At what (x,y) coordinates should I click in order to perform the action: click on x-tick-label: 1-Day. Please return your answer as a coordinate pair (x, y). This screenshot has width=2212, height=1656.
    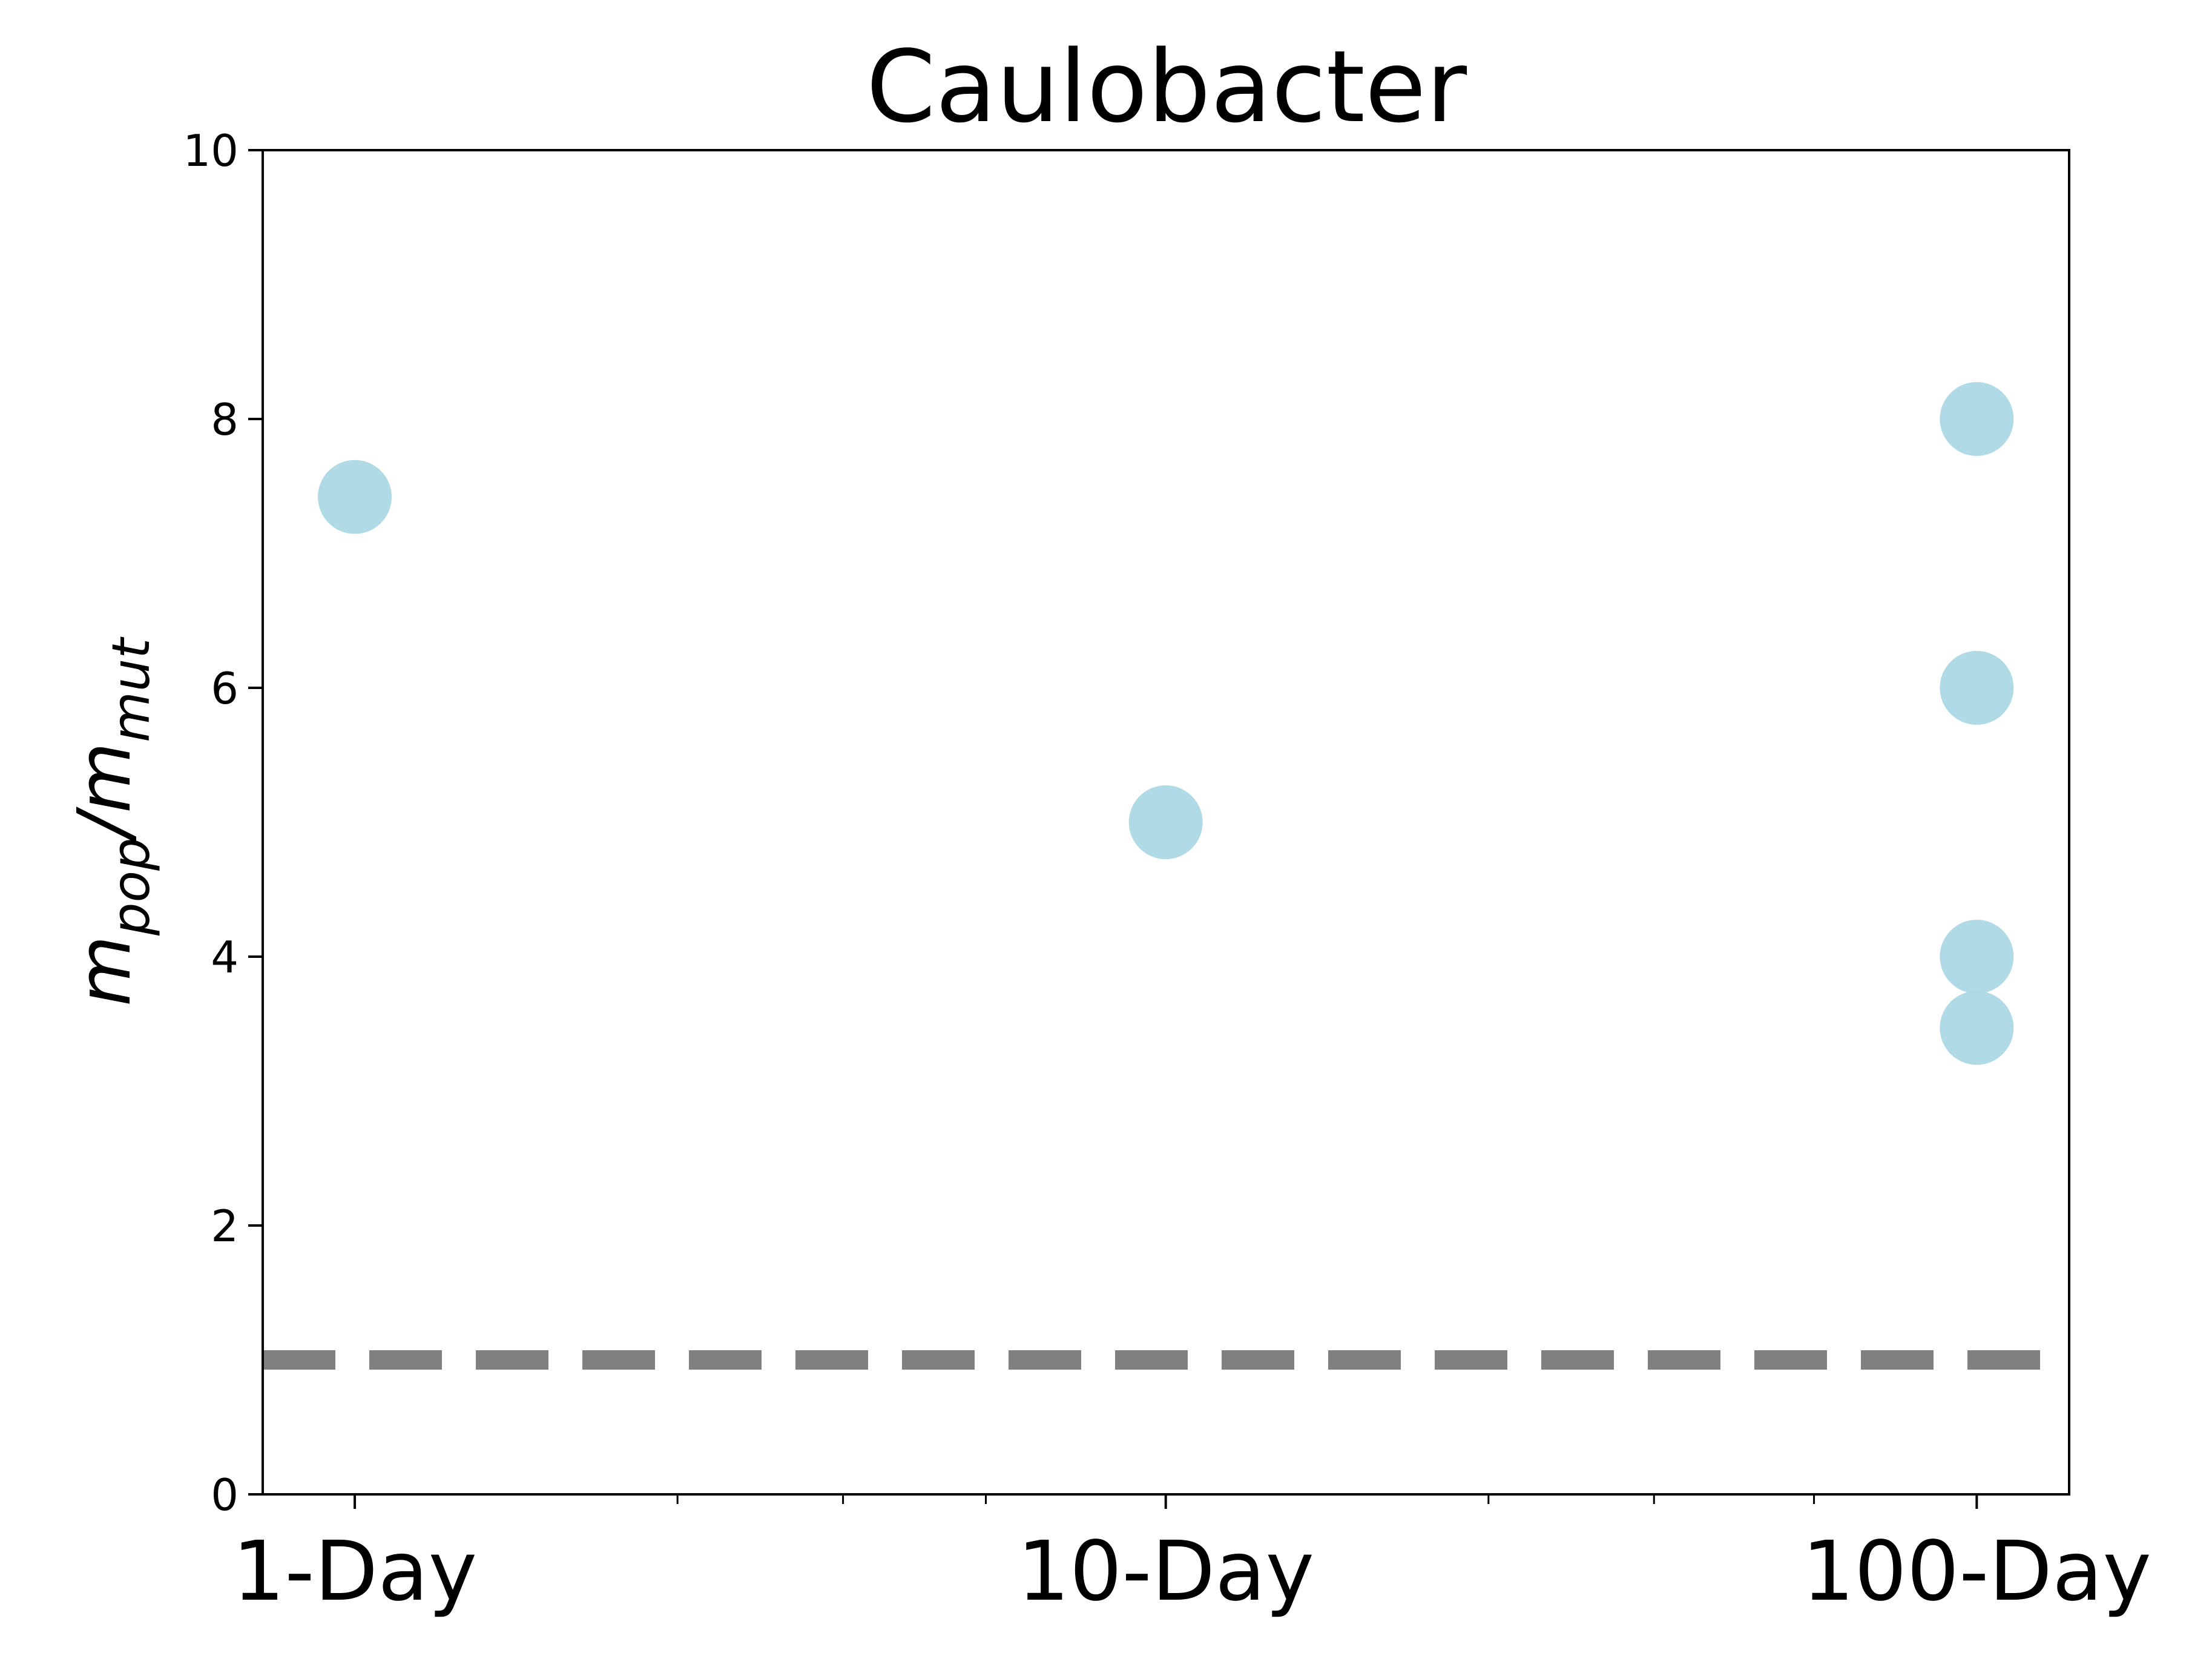
    Looking at the image, I should click on (354, 1572).